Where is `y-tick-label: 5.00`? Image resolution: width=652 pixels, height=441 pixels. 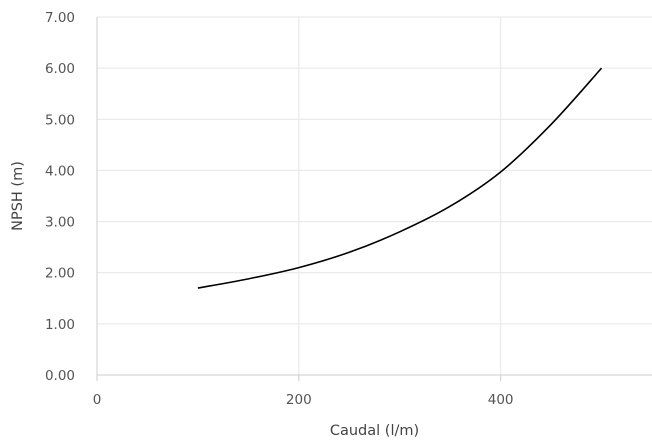
y-tick-label: 5.00 is located at coordinates (60, 120).